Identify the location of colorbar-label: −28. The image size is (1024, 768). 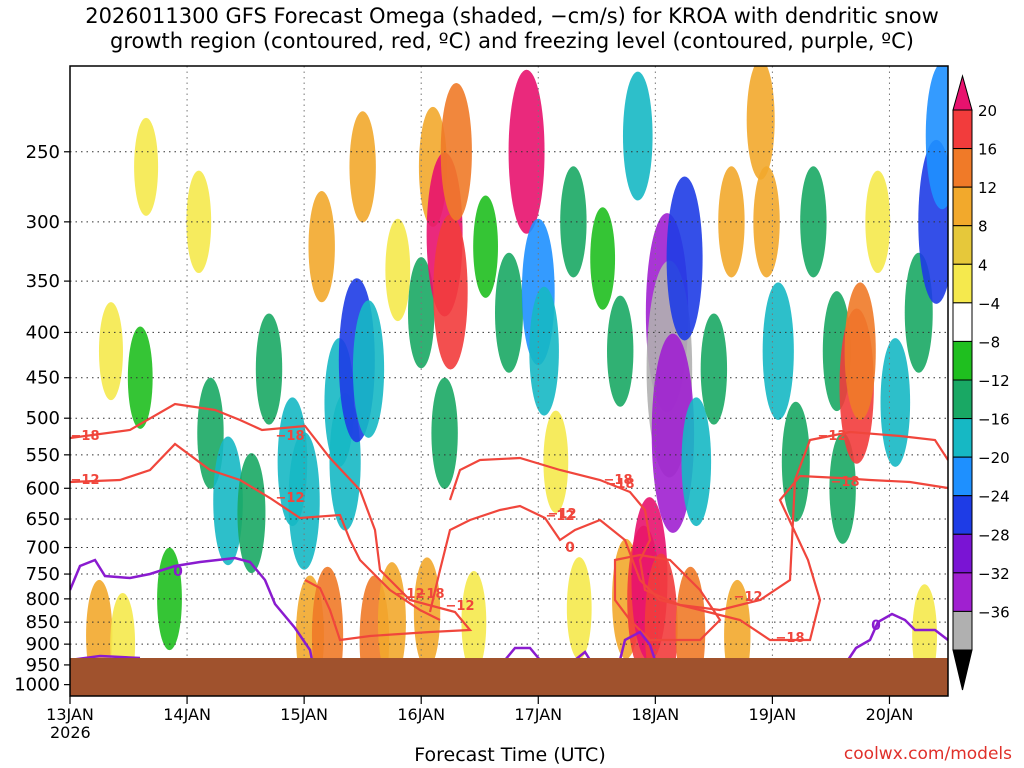
(994, 535).